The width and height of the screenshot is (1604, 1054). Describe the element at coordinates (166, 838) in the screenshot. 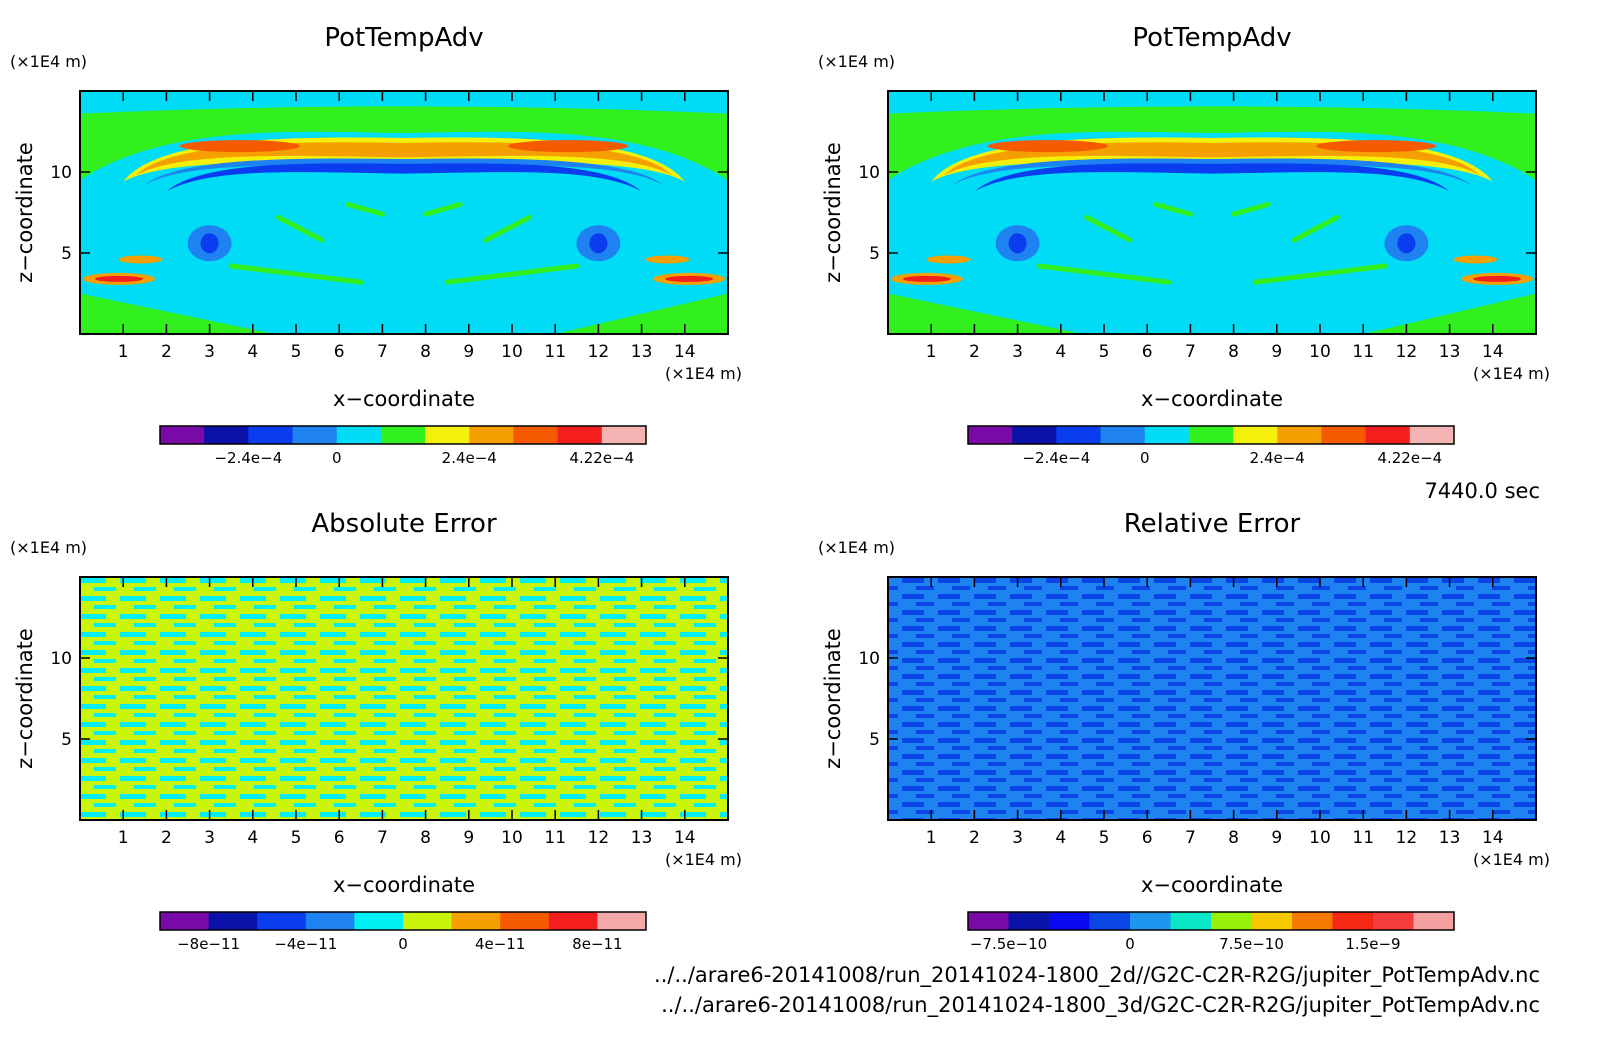

I see `x-tick-label: 2` at that location.